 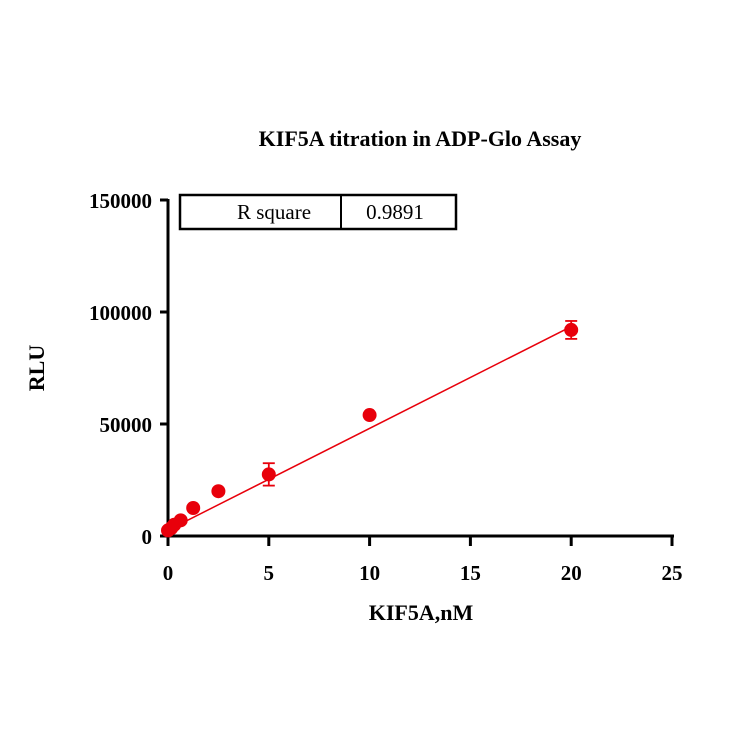 I want to click on y-axis-label: RLU, so click(x=36, y=368).